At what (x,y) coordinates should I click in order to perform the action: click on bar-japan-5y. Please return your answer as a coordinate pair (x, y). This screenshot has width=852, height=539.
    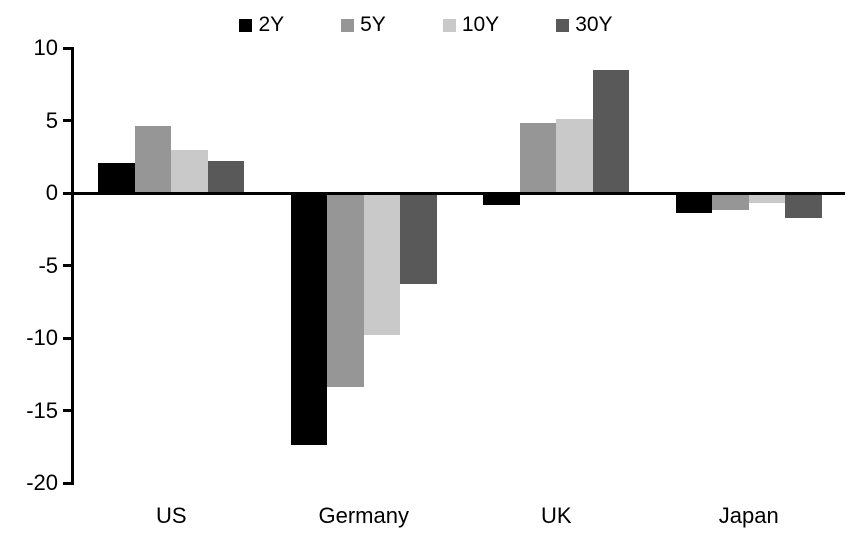
    Looking at the image, I should click on (730, 202).